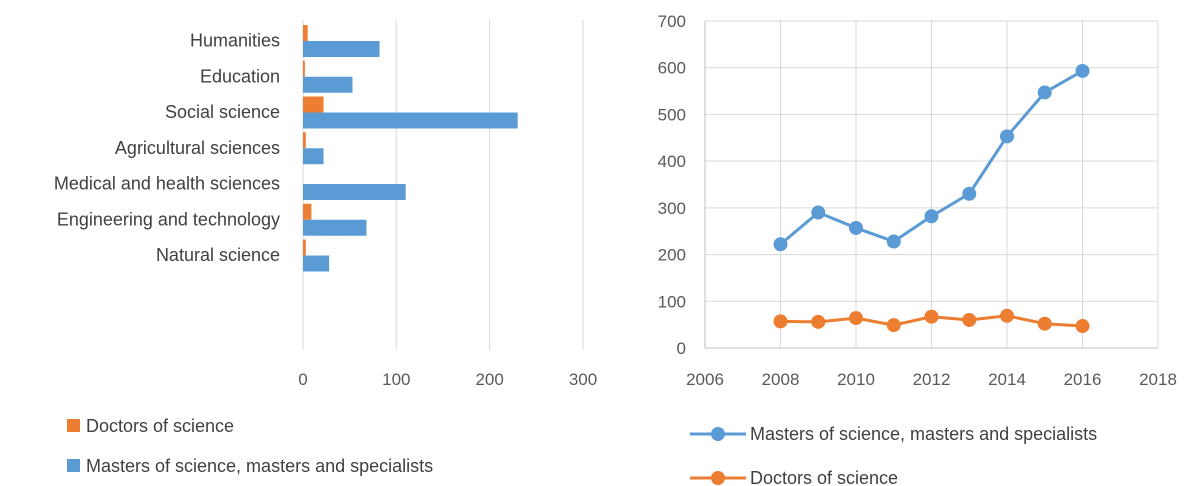  What do you see at coordinates (167, 184) in the screenshot?
I see `category-label-medical-and-health-sciences: Medical and health sciences` at bounding box center [167, 184].